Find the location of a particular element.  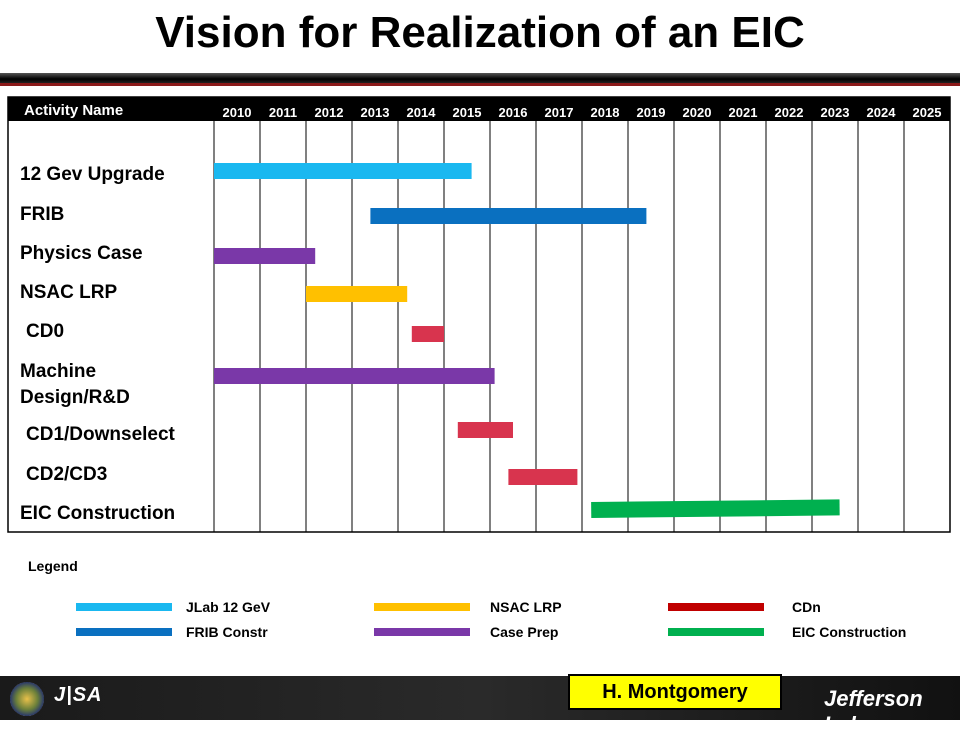

year-tick-label: 2016 is located at coordinates (513, 112).